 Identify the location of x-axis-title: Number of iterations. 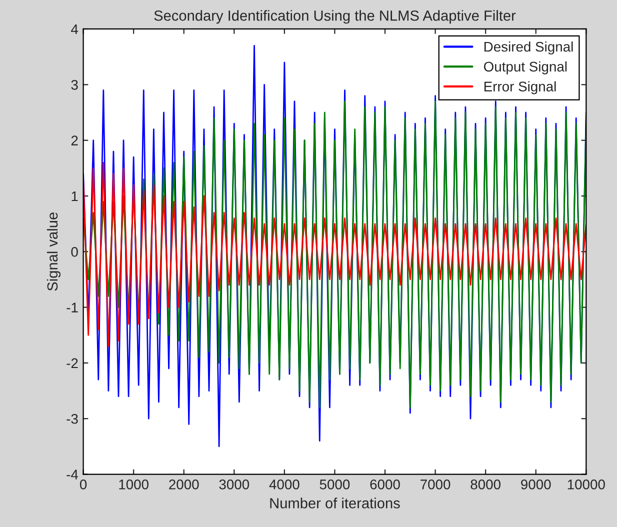
(335, 503).